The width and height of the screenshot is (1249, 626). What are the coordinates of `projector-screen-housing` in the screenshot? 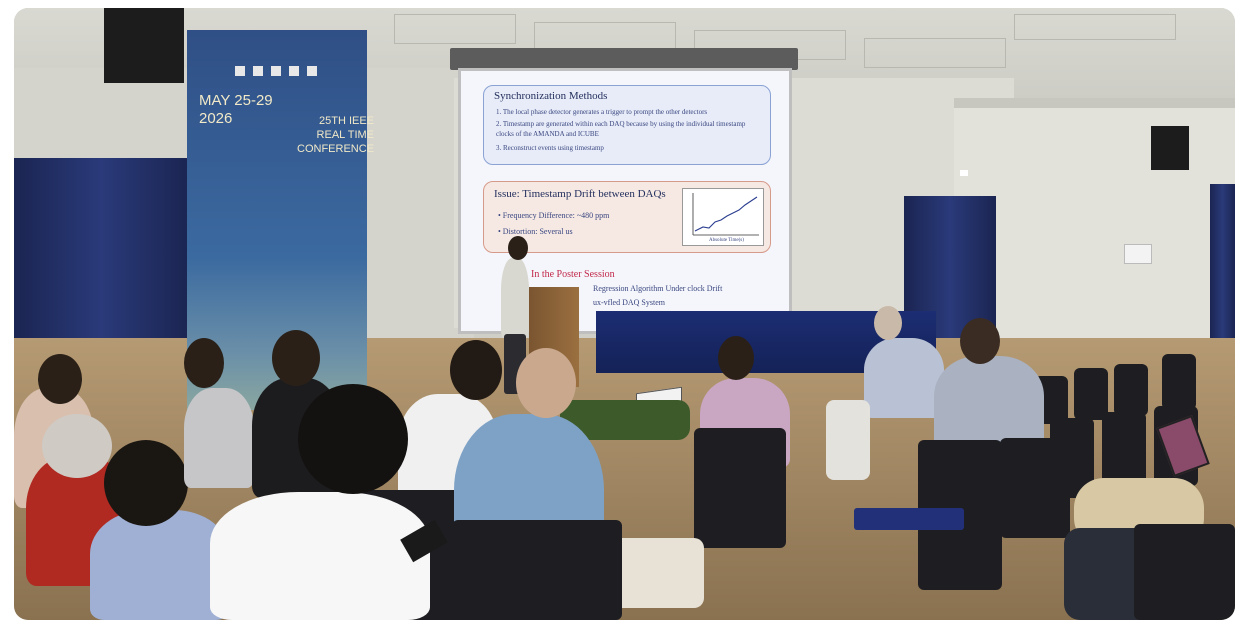 It's located at (624, 59).